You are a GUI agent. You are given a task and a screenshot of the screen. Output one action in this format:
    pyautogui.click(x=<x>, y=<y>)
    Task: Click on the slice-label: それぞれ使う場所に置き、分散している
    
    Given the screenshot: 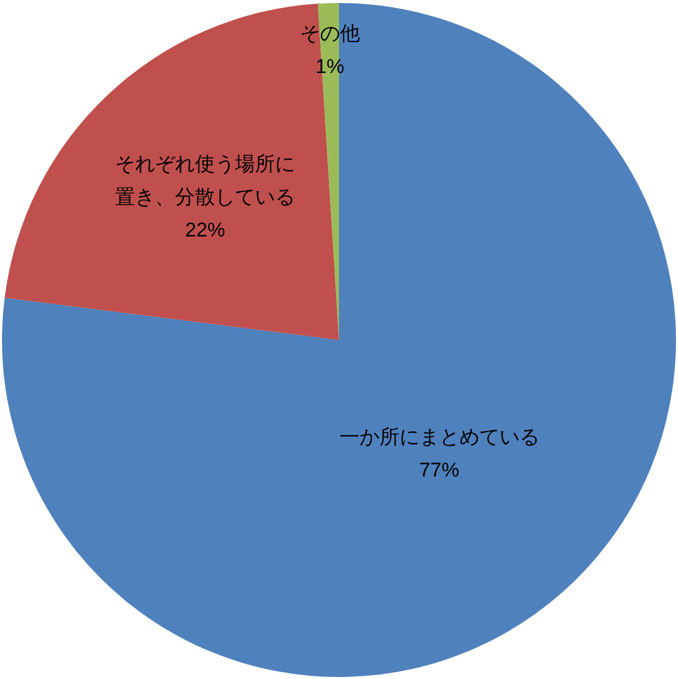 What is the action you would take?
    pyautogui.click(x=205, y=181)
    